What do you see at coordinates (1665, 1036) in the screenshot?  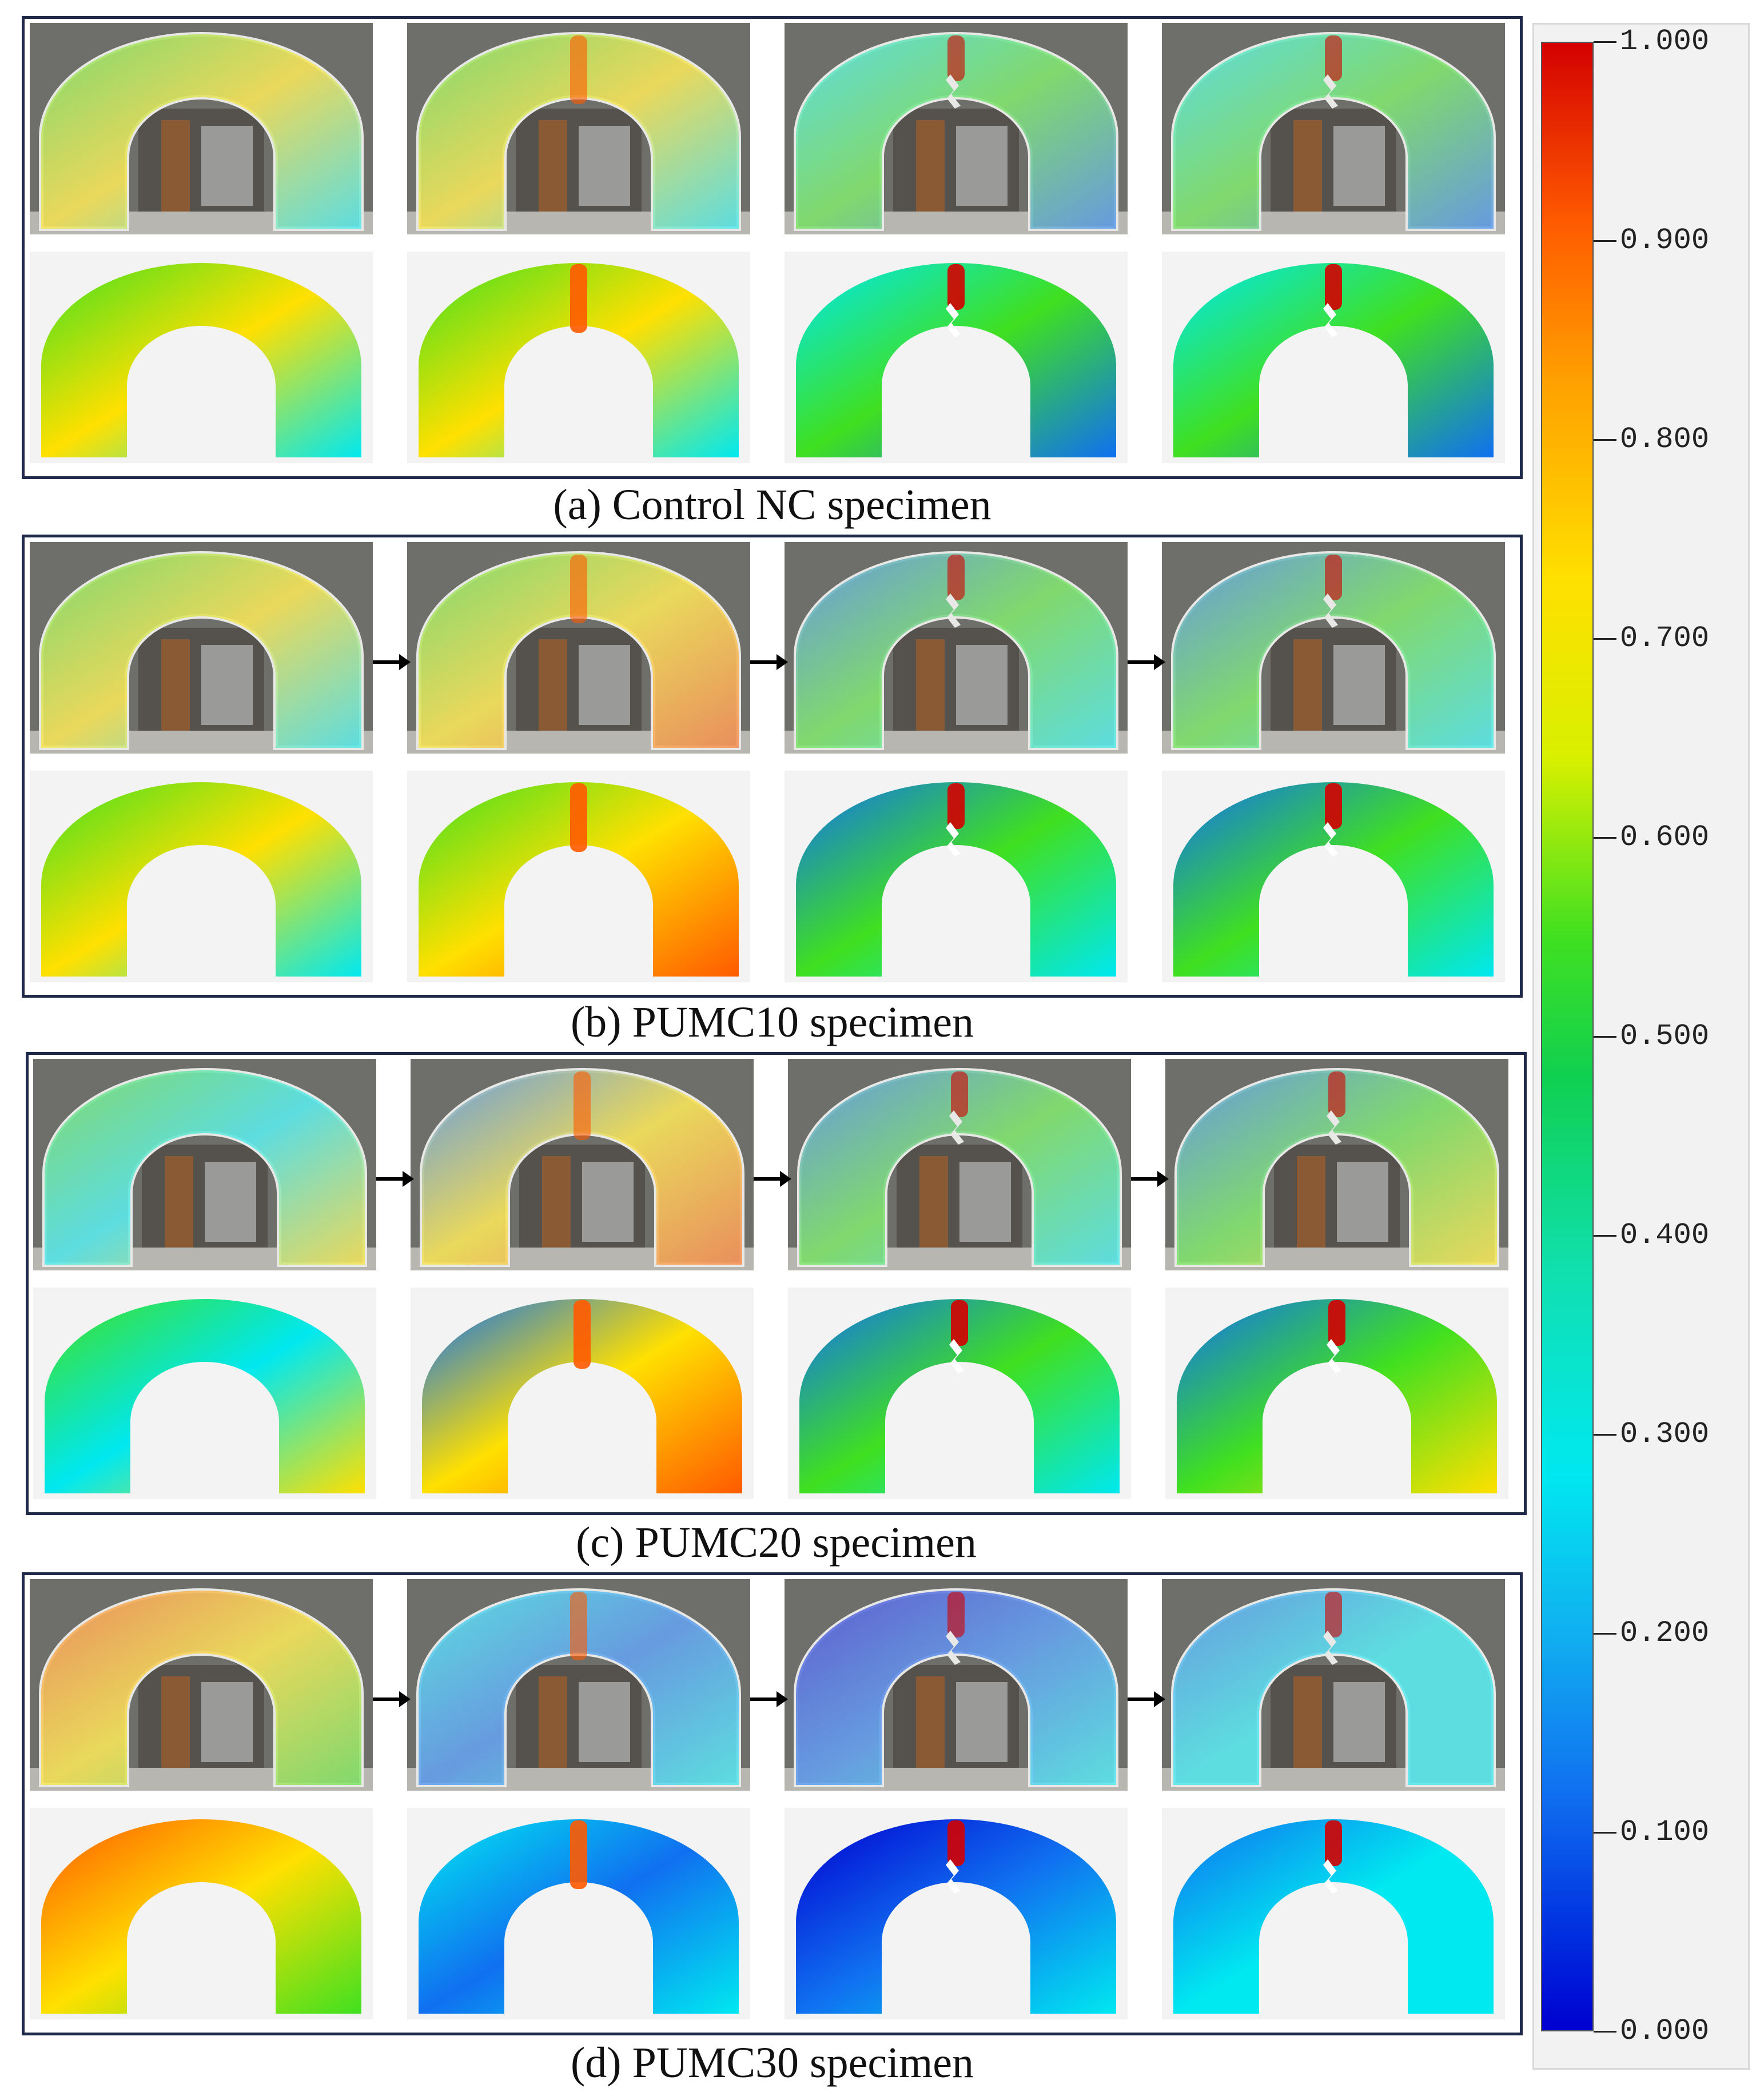 I see `colorbar-tick-label: 0.500` at bounding box center [1665, 1036].